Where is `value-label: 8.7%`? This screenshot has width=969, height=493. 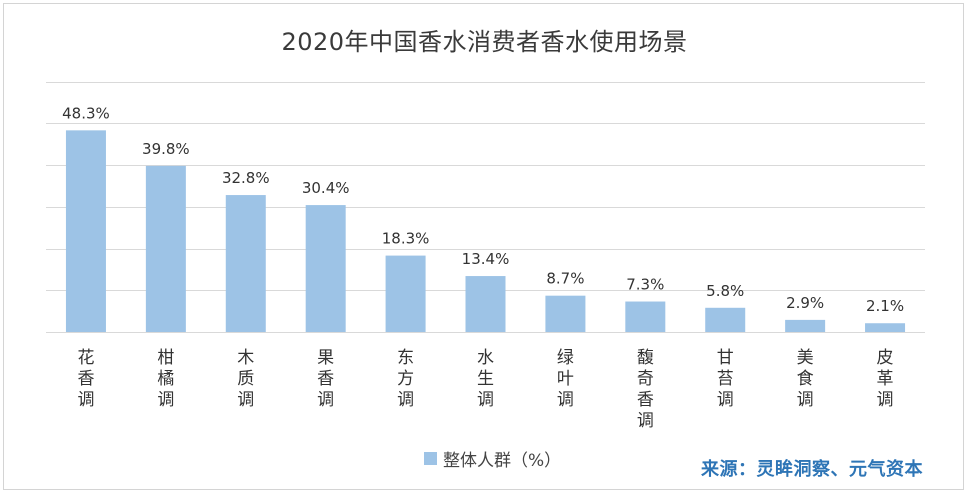 value-label: 8.7% is located at coordinates (565, 279).